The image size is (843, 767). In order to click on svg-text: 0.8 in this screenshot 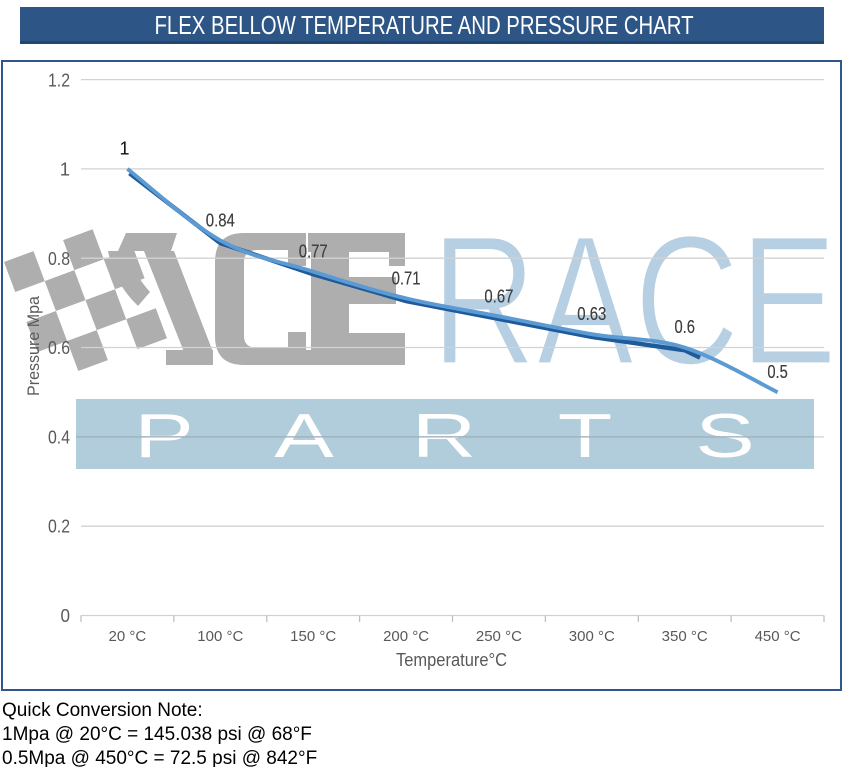, I will do `click(59, 258)`.